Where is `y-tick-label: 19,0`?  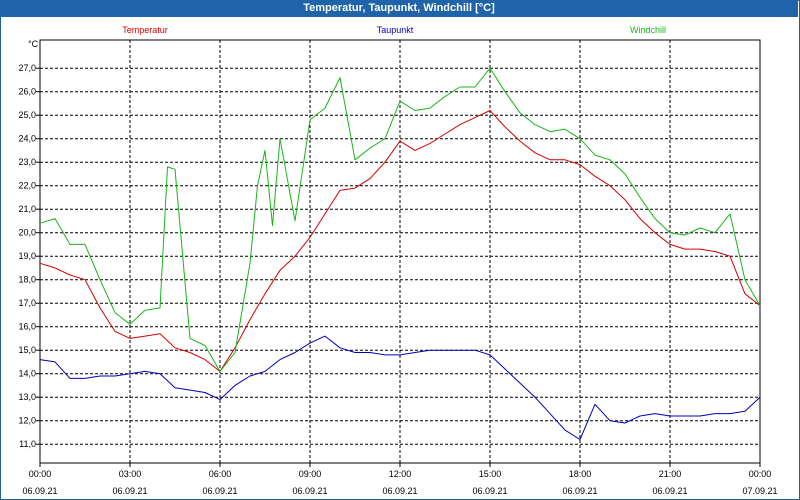
y-tick-label: 19,0 is located at coordinates (27, 256).